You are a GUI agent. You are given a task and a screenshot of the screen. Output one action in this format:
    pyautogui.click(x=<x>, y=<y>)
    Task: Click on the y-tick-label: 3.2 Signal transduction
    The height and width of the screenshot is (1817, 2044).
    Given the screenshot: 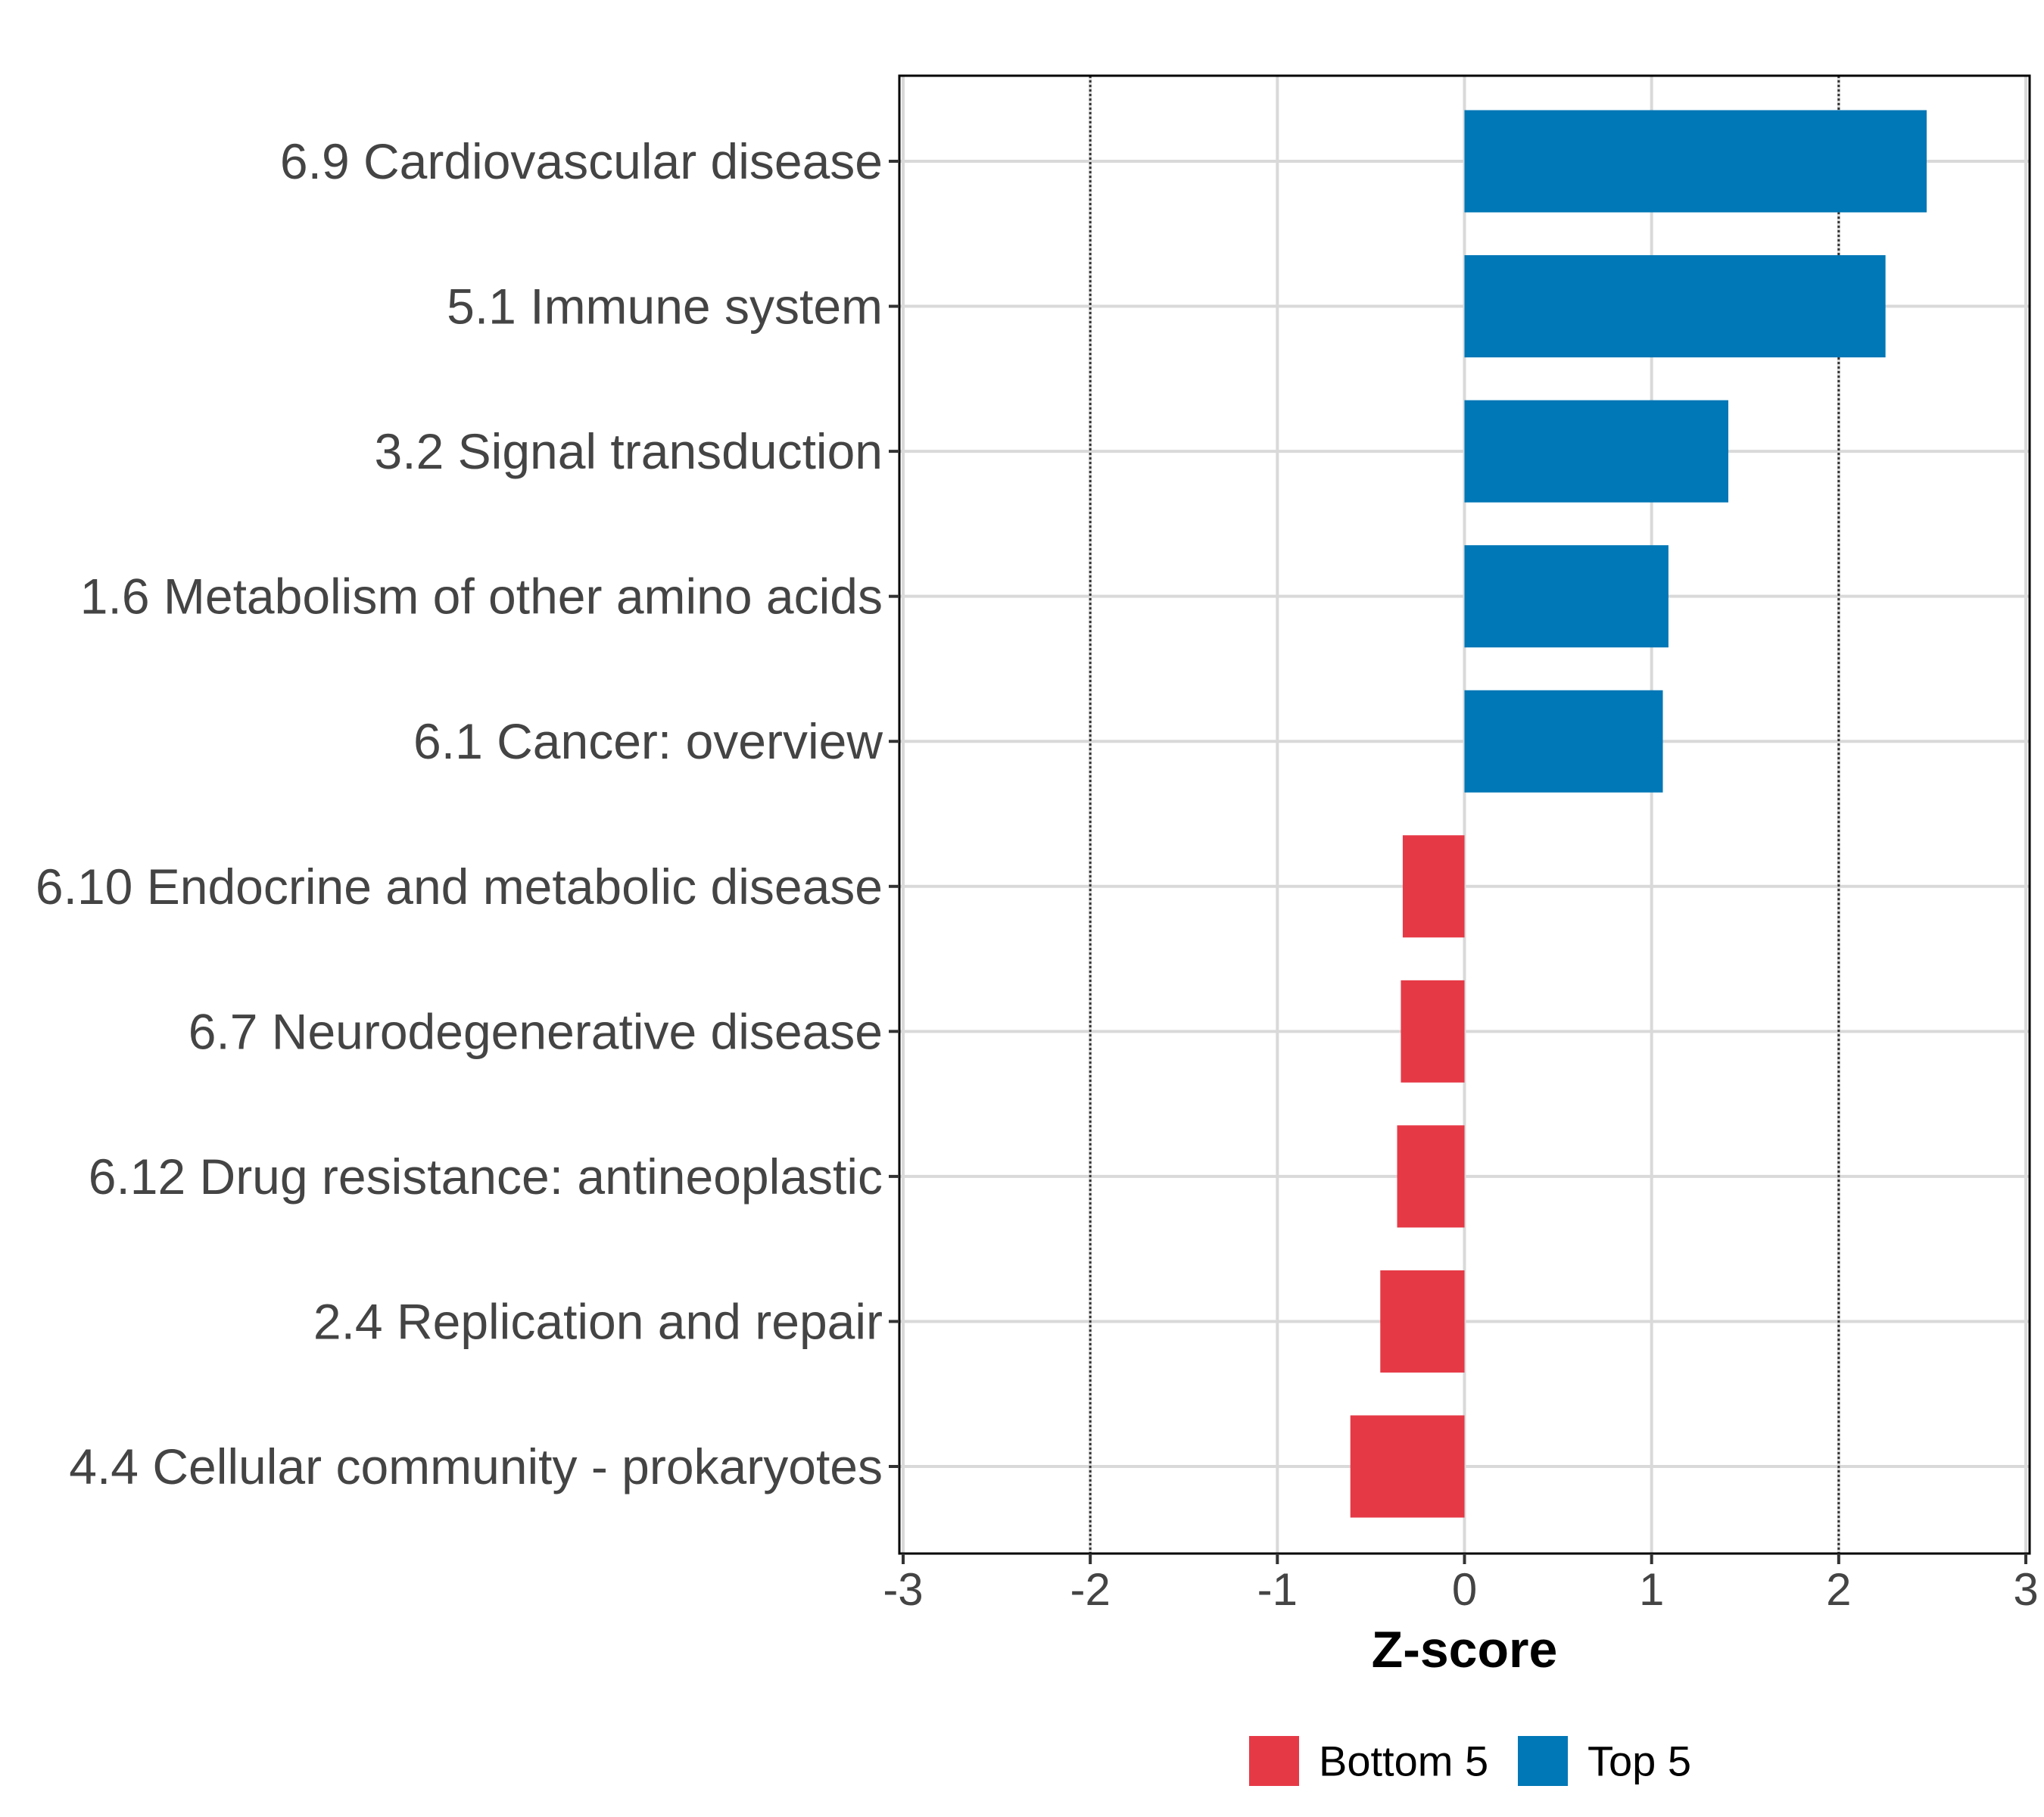 What is the action you would take?
    pyautogui.click(x=629, y=451)
    